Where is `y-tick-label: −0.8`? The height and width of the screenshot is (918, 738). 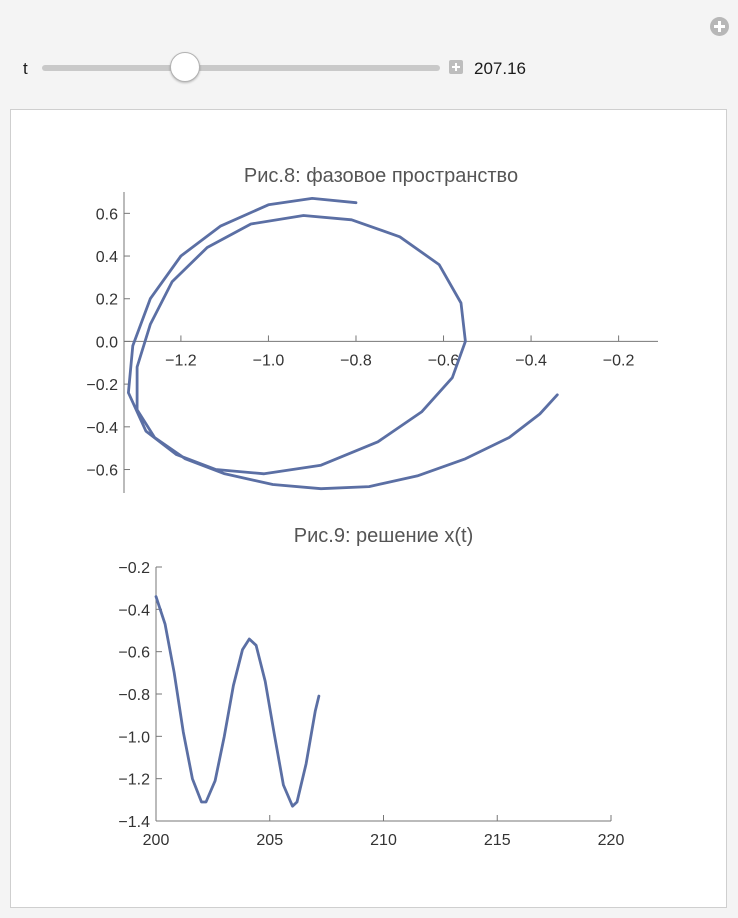 y-tick-label: −0.8 is located at coordinates (134, 695).